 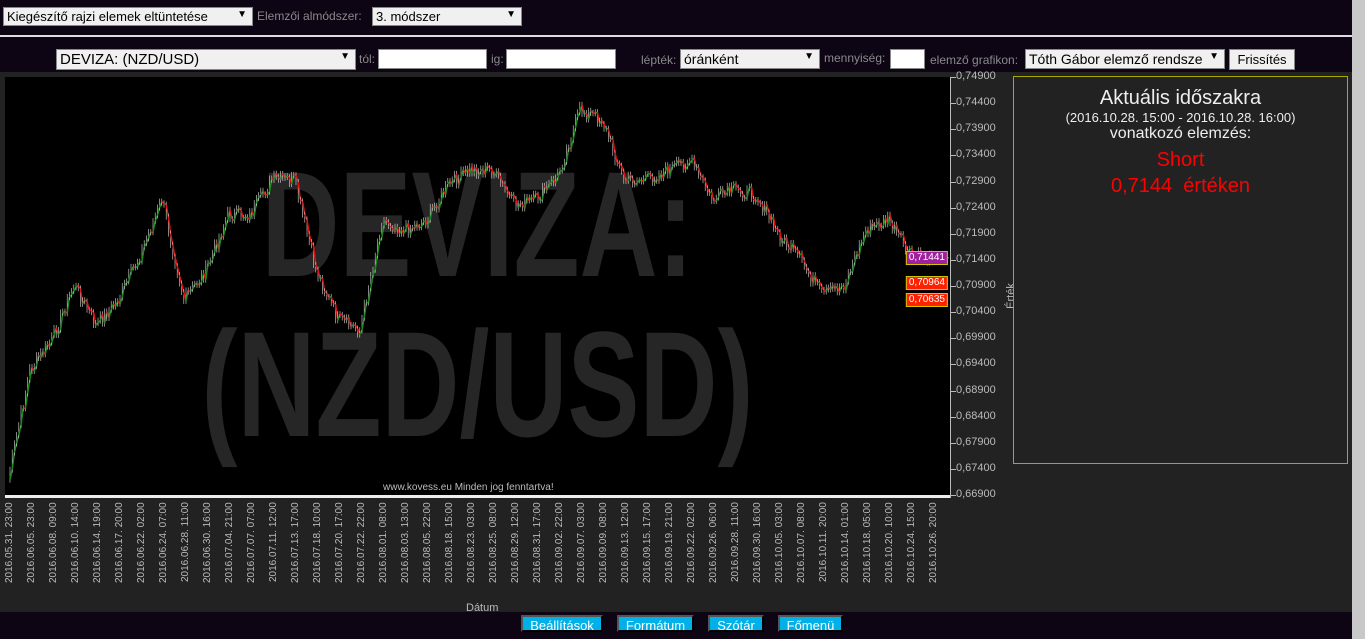 What do you see at coordinates (206, 59) in the screenshot?
I see `instrument-select: DEVIZA: (NZD/USD) ▼` at bounding box center [206, 59].